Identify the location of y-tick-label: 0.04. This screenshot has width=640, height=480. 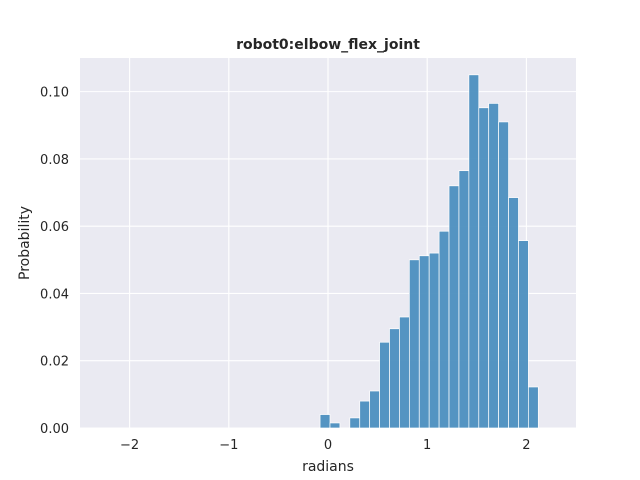
(54, 294).